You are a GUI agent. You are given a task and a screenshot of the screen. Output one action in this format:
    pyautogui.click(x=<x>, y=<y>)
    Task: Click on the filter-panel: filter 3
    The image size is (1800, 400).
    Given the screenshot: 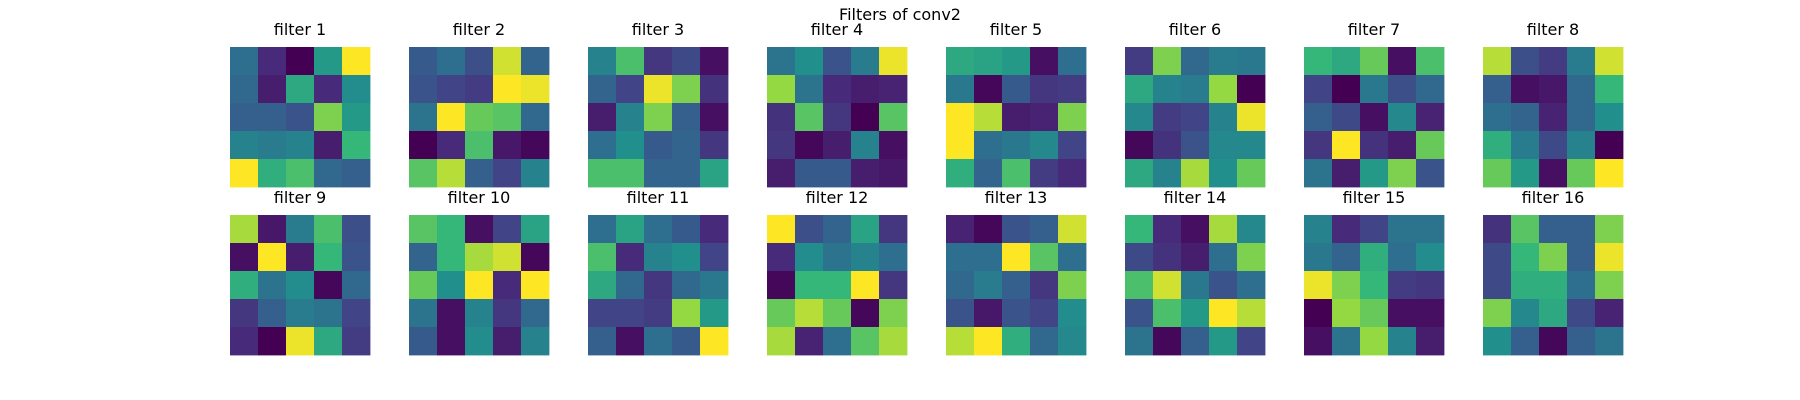 What is the action you would take?
    pyautogui.click(x=658, y=104)
    